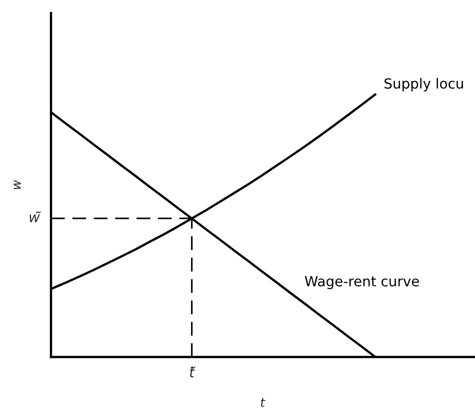 The image size is (475, 410). Describe the element at coordinates (423, 85) in the screenshot. I see `series-label: Supply locu` at that location.